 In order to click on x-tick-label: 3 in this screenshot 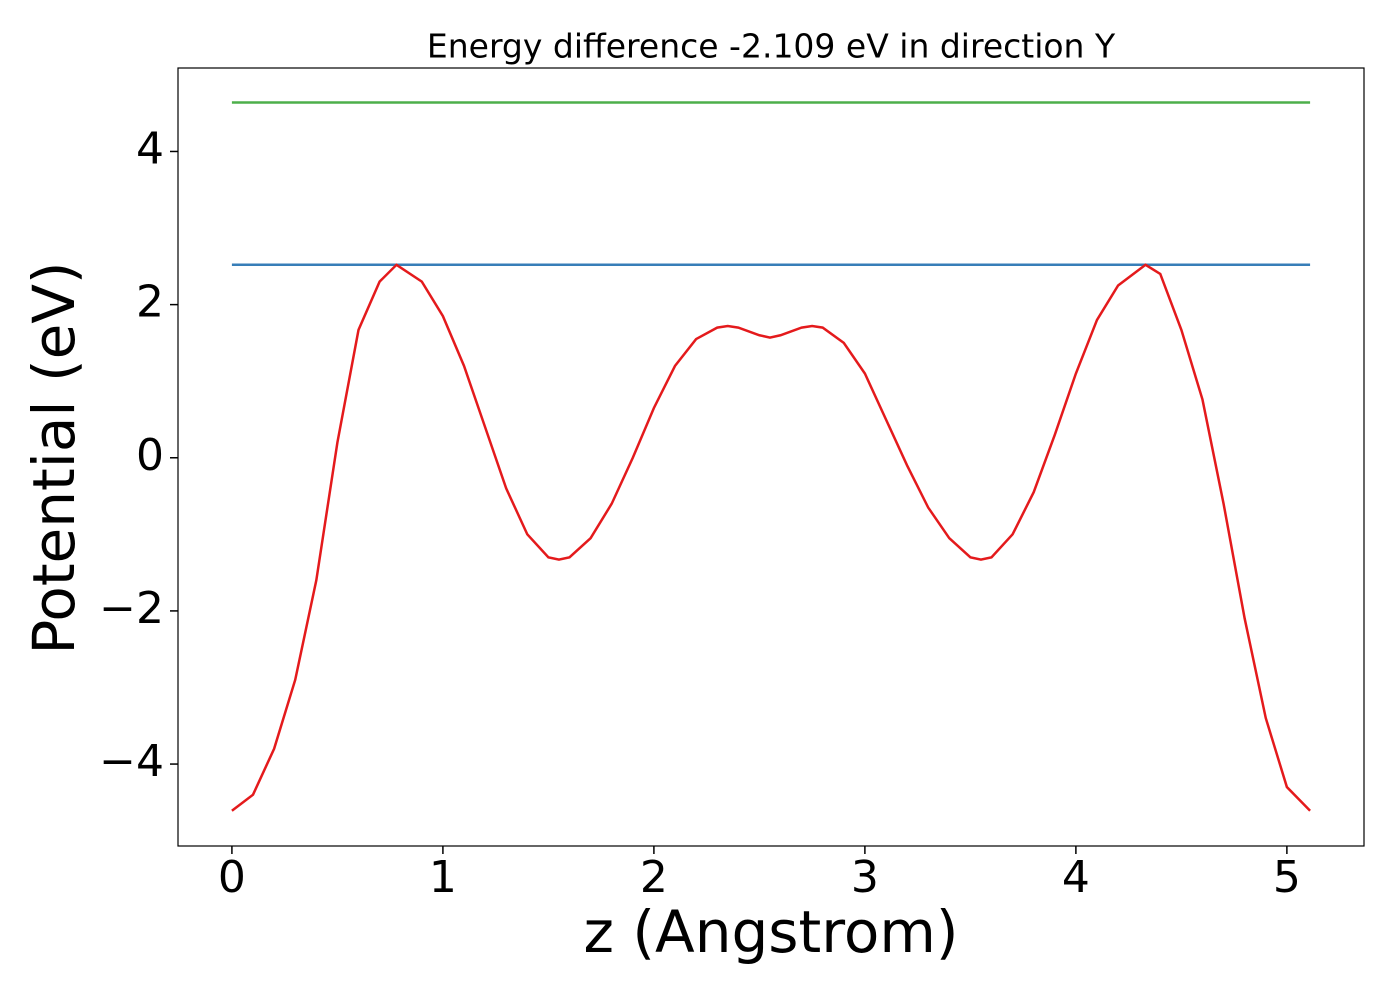, I will do `click(865, 877)`.